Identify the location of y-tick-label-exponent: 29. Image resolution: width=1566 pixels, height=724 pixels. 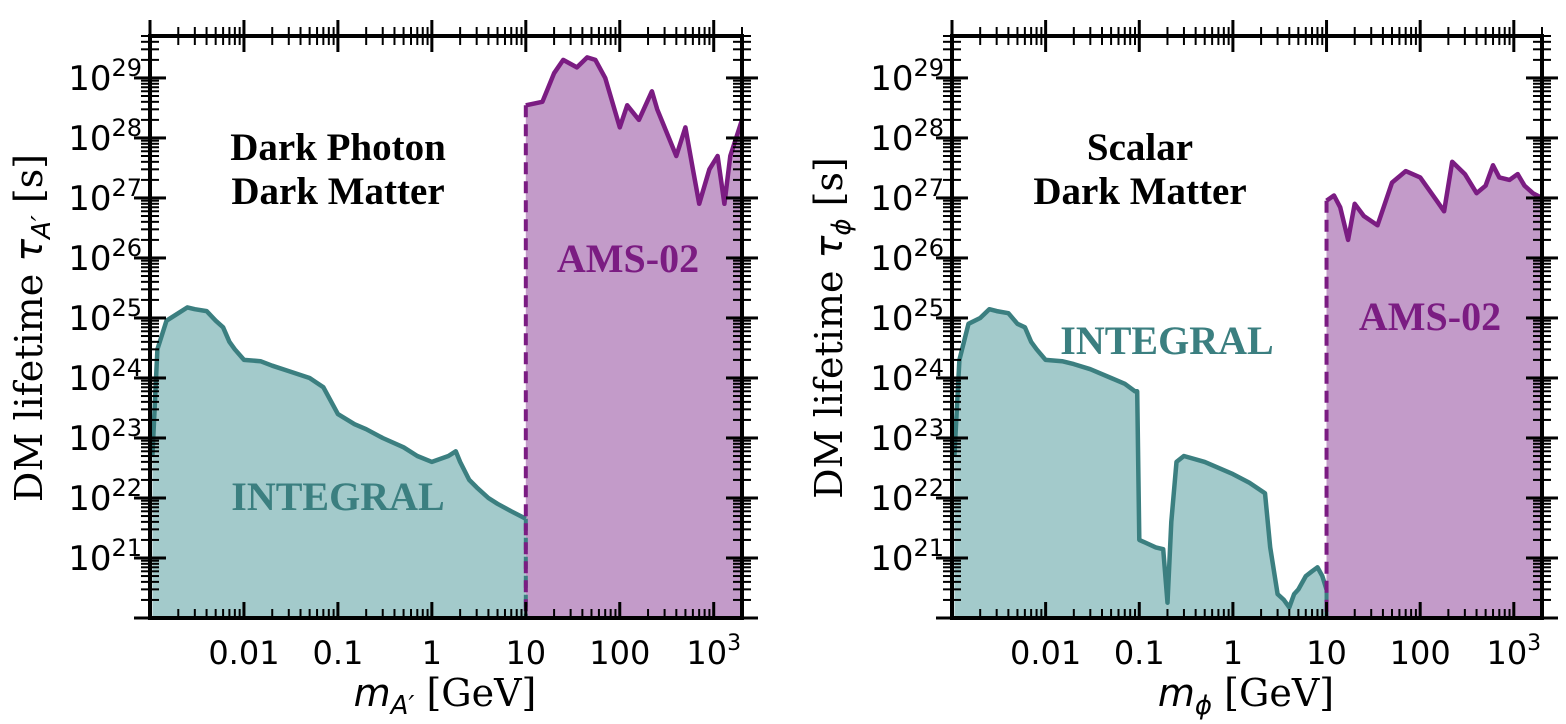
(928, 68).